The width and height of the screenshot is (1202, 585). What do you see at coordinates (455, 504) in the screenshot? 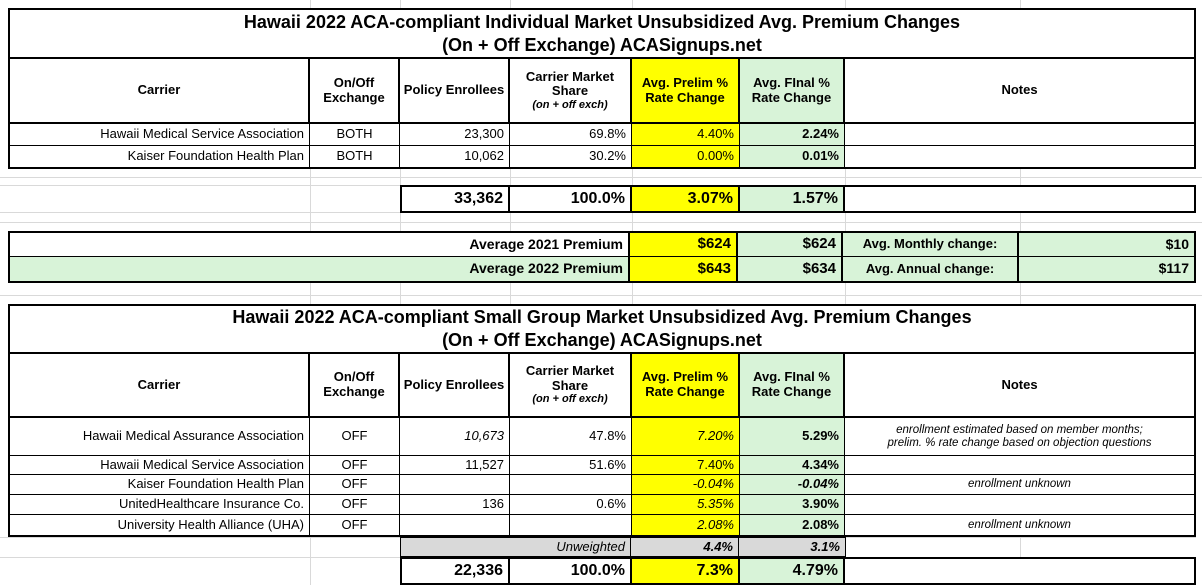
I see `enrollees-cell: 136` at bounding box center [455, 504].